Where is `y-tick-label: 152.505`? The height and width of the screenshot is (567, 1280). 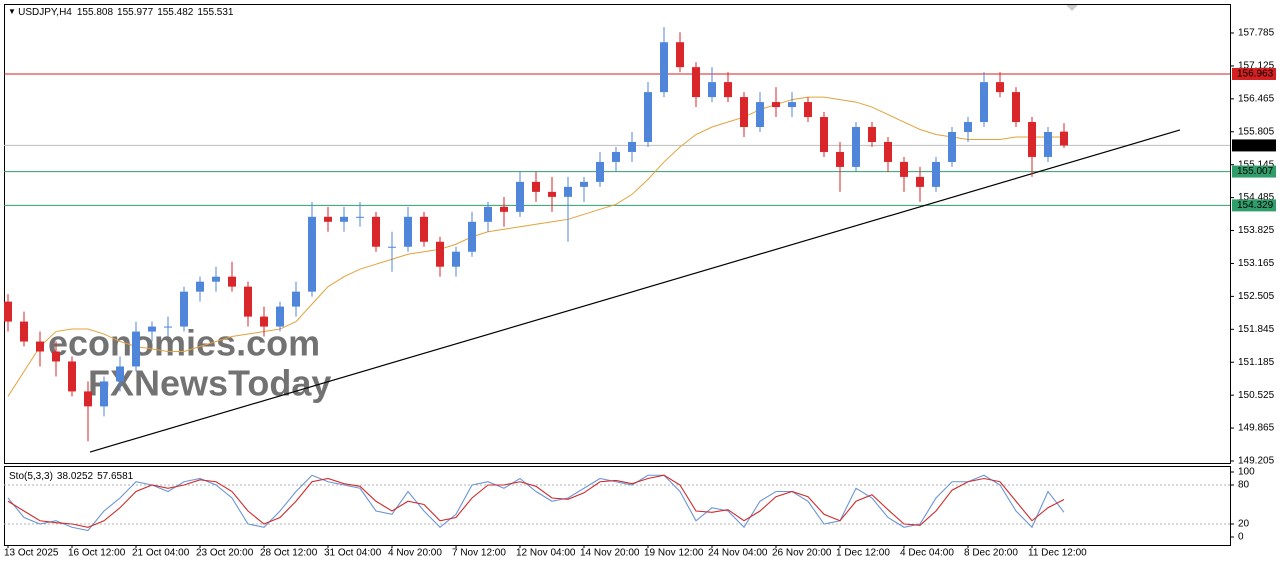 y-tick-label: 152.505 is located at coordinates (1256, 296).